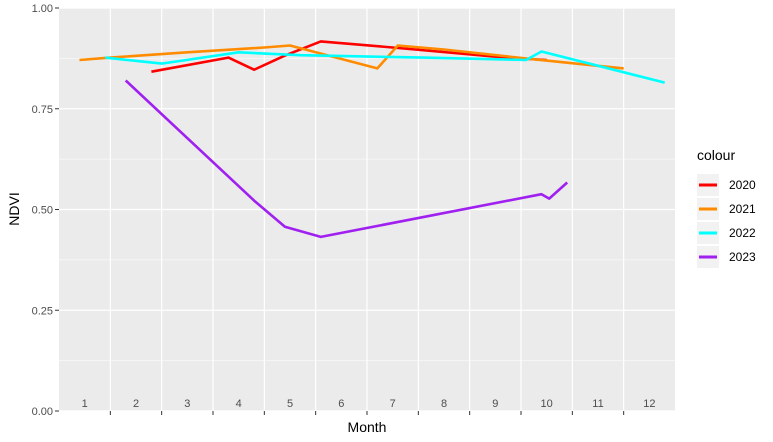 This screenshot has height=442, width=773. Describe the element at coordinates (42, 9) in the screenshot. I see `y-tick-label: 1.00` at that location.